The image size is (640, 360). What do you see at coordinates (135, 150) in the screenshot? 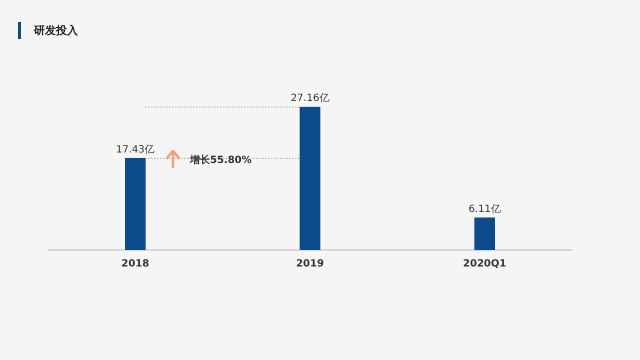
I see `data-label: 17.43亿` at bounding box center [135, 150].